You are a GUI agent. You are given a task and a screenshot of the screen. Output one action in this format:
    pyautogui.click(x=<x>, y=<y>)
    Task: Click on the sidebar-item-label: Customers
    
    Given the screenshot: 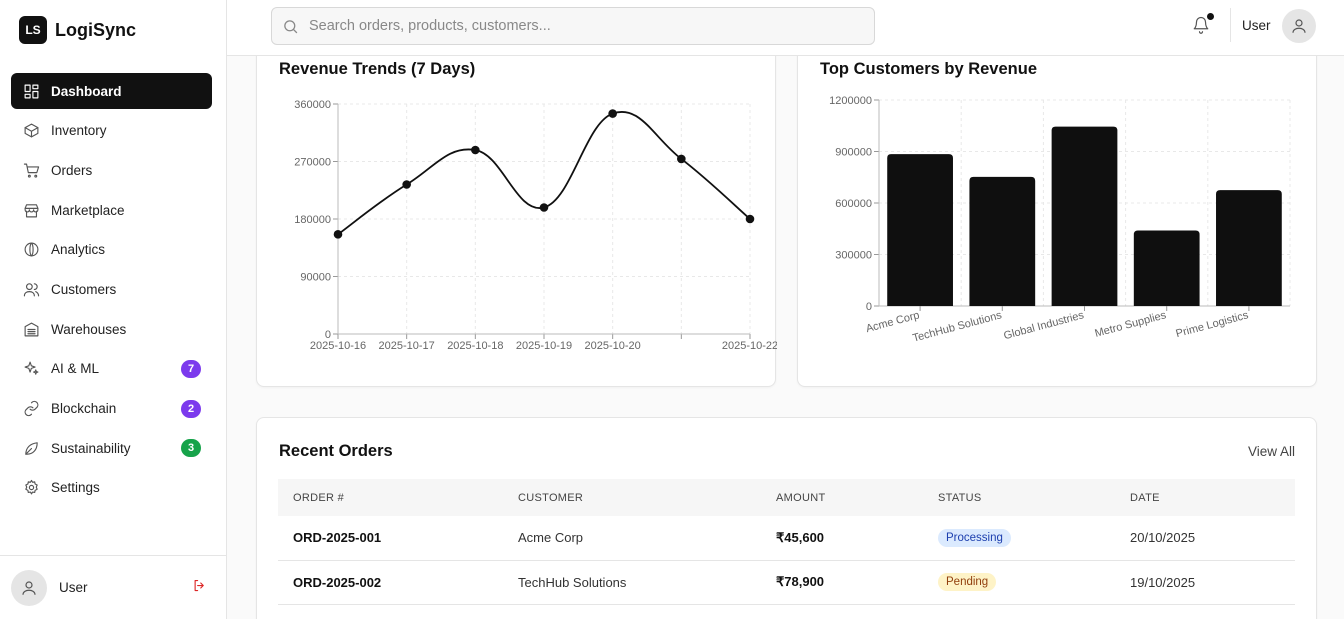 What is the action you would take?
    pyautogui.click(x=84, y=289)
    